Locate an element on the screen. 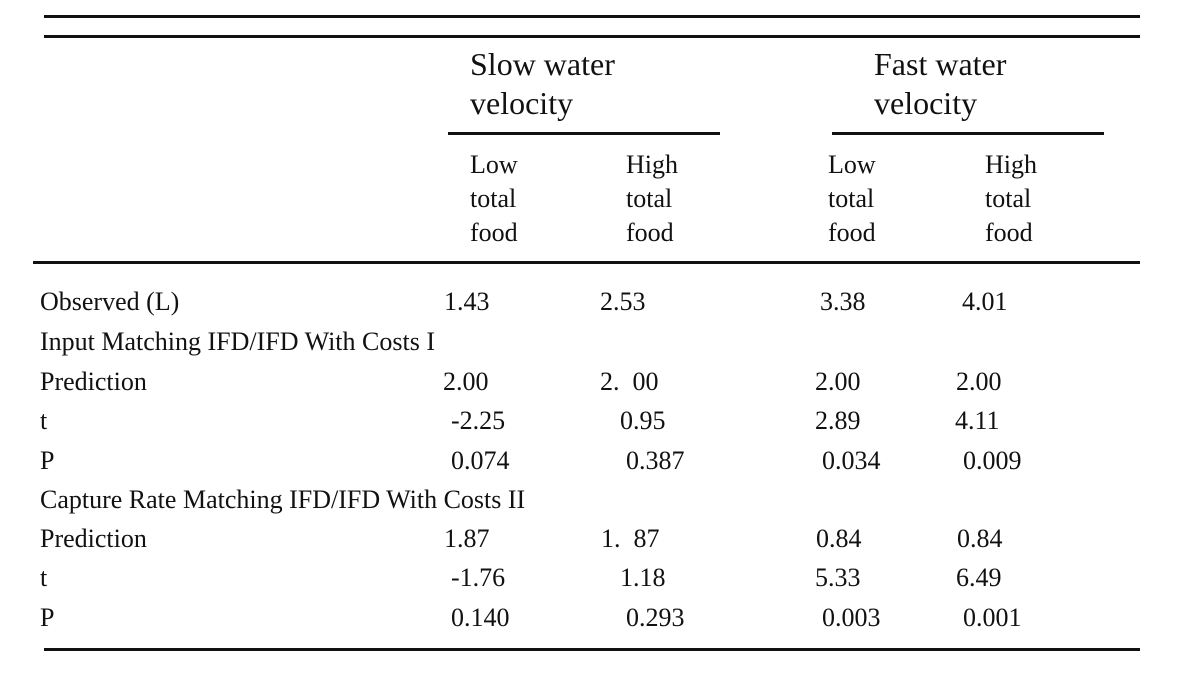 The height and width of the screenshot is (690, 1178). cell-value: 0.074 is located at coordinates (480, 460).